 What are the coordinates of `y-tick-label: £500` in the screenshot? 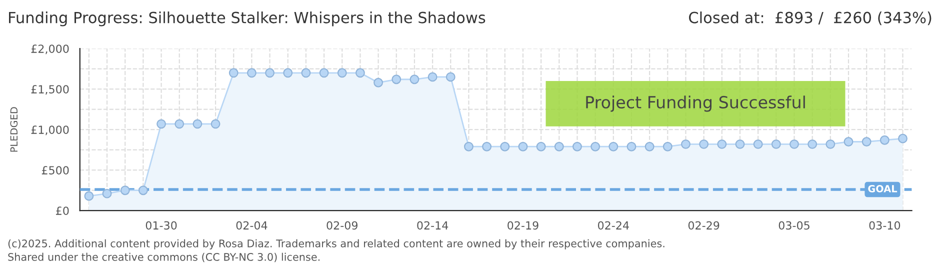 It's located at (55, 170).